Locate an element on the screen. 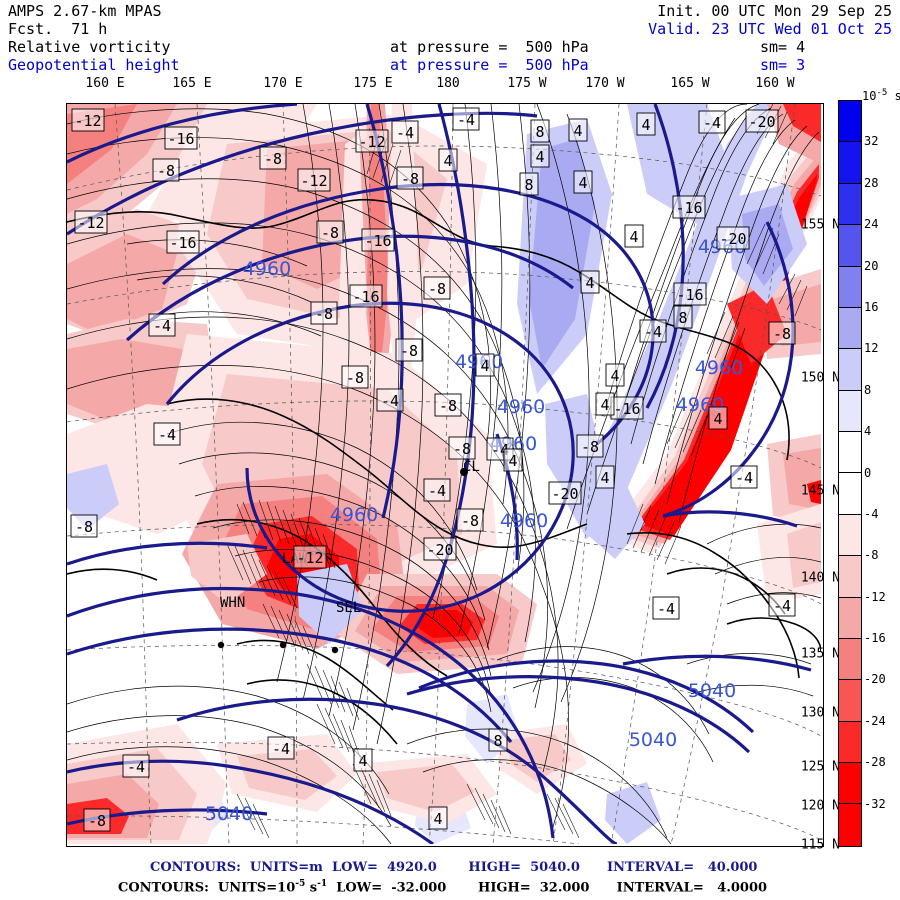  lon-tick-label: 165 W is located at coordinates (690, 83).